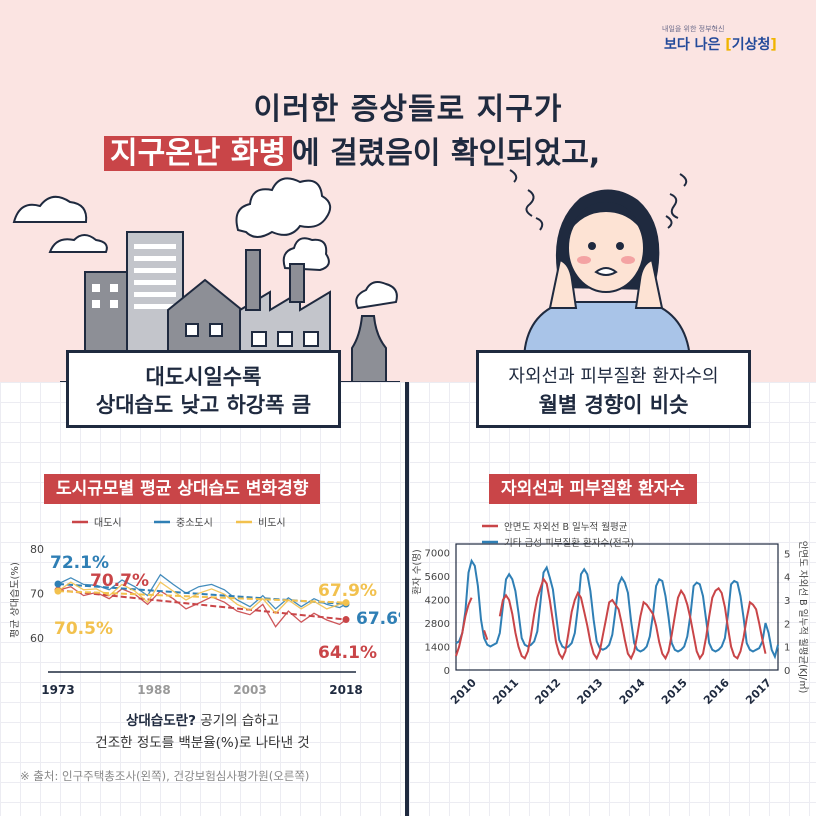  Describe the element at coordinates (728, 45) in the screenshot. I see `logo-bracket-l: [` at that location.